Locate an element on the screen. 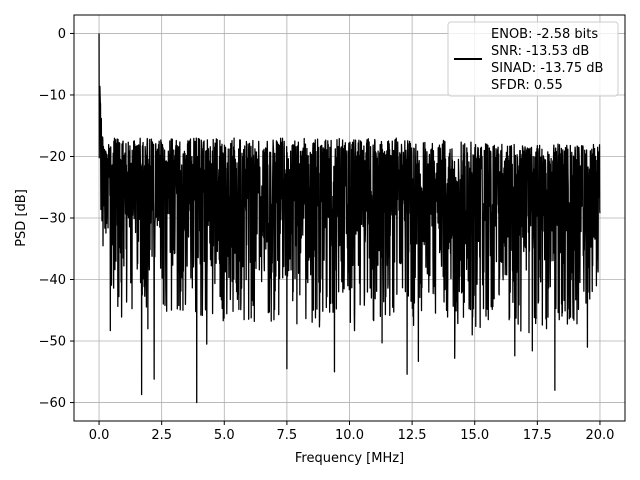 Image resolution: width=640 pixels, height=480 pixels. y-tick-label: −60 is located at coordinates (52, 403).